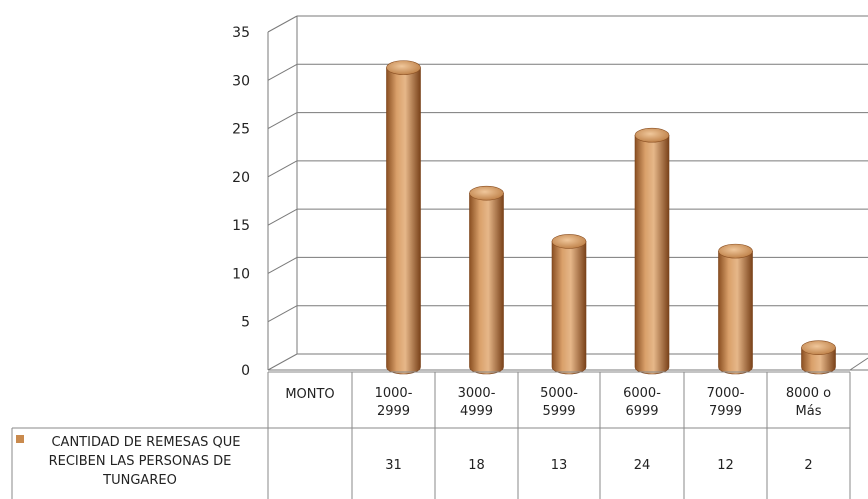 This screenshot has height=499, width=868. I want to click on header-label: MONTO, so click(309, 394).